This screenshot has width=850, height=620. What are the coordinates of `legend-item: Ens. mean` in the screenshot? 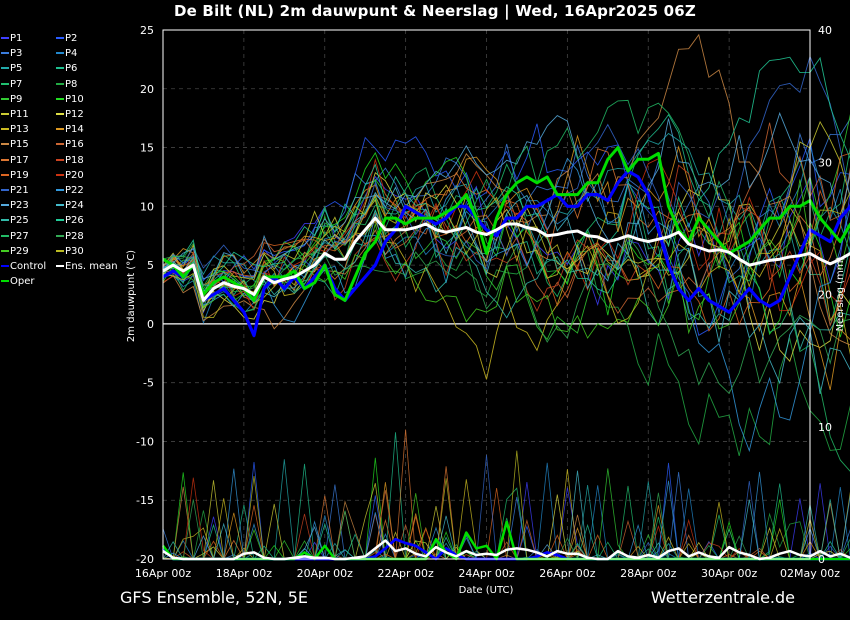 It's located at (87, 267).